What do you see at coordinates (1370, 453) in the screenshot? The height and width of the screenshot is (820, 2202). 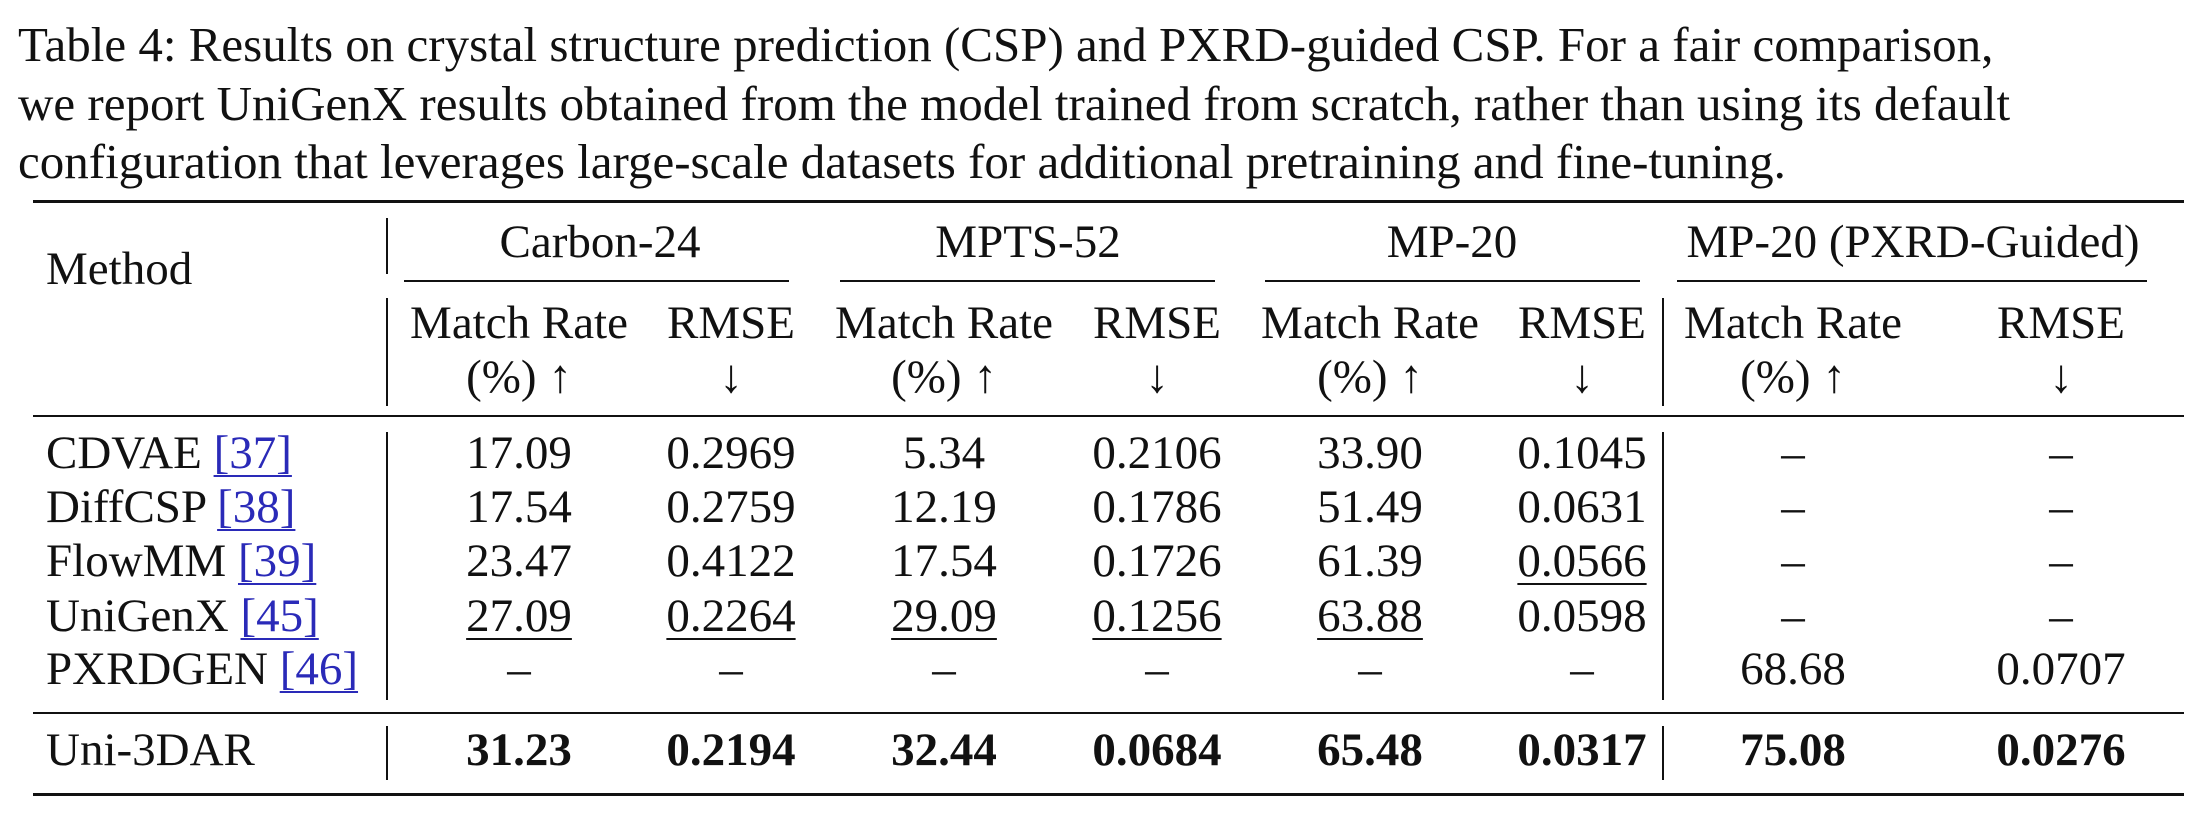 I see `table-cell: 33.90` at bounding box center [1370, 453].